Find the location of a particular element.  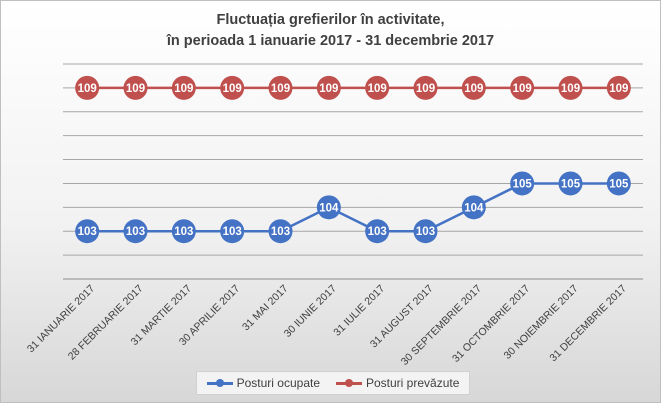

legend-item-series-0: Posturi ocupate is located at coordinates (263, 383).